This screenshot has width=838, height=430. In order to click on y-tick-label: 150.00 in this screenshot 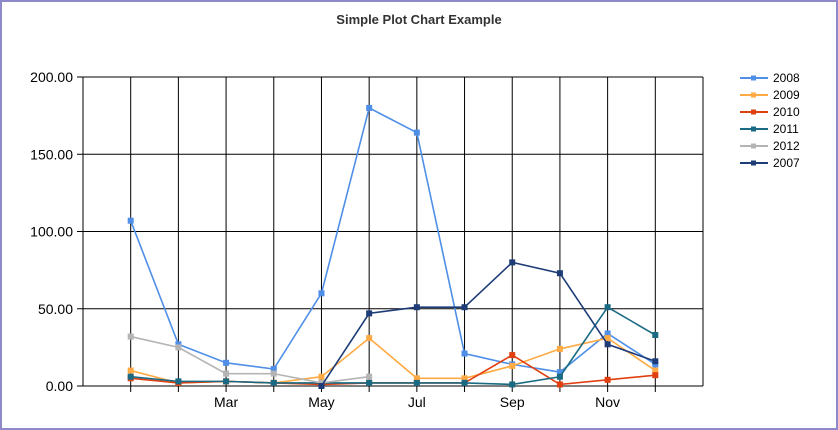, I will do `click(51, 154)`.